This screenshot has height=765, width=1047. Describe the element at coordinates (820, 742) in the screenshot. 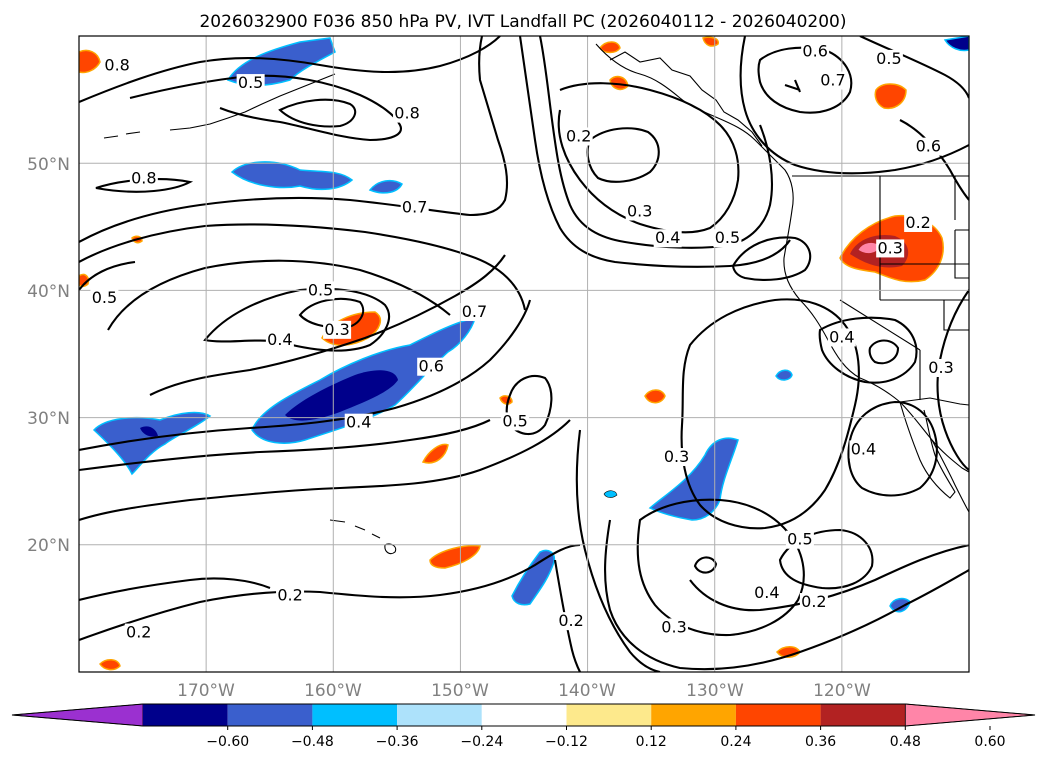

I see `colorbar-tick-label: 0.36` at that location.